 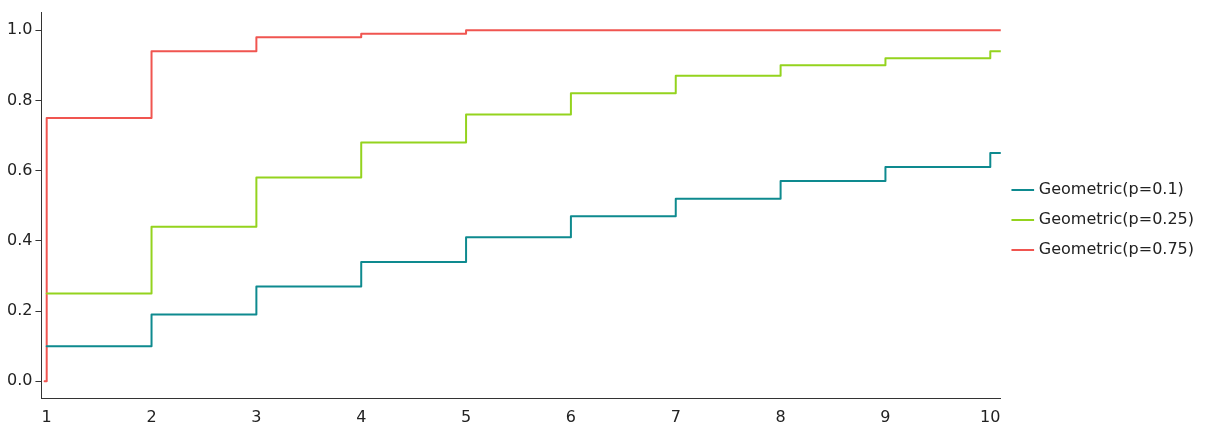 I want to click on x-tick-label: 8, so click(x=780, y=416).